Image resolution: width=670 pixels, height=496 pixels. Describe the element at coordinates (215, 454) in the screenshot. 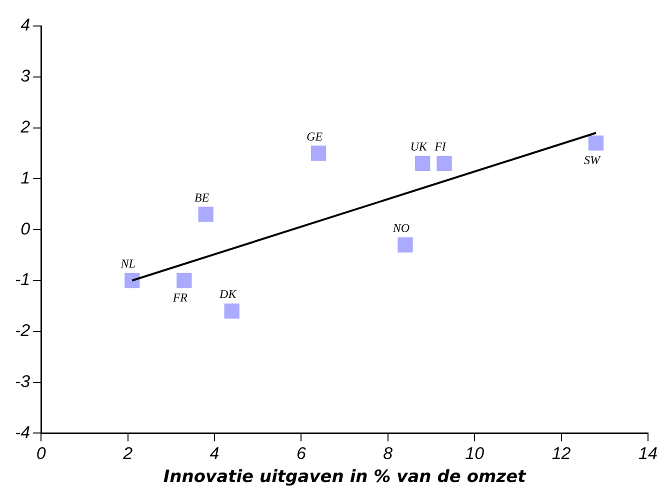

I see `x-tick-label: 4` at that location.